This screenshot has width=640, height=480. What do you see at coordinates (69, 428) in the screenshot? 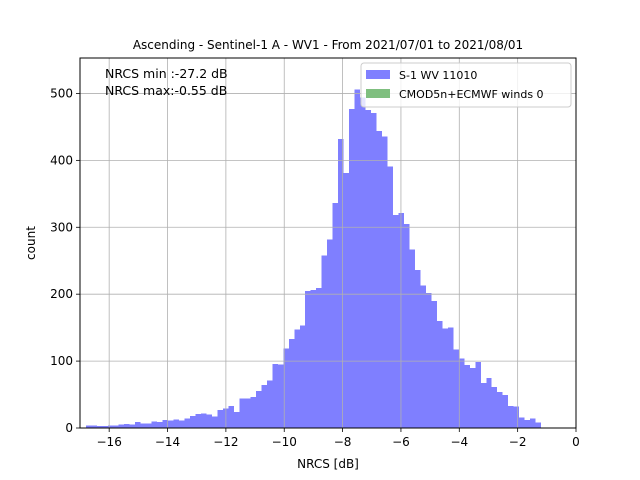
I see `y-tick-label: 0` at bounding box center [69, 428].